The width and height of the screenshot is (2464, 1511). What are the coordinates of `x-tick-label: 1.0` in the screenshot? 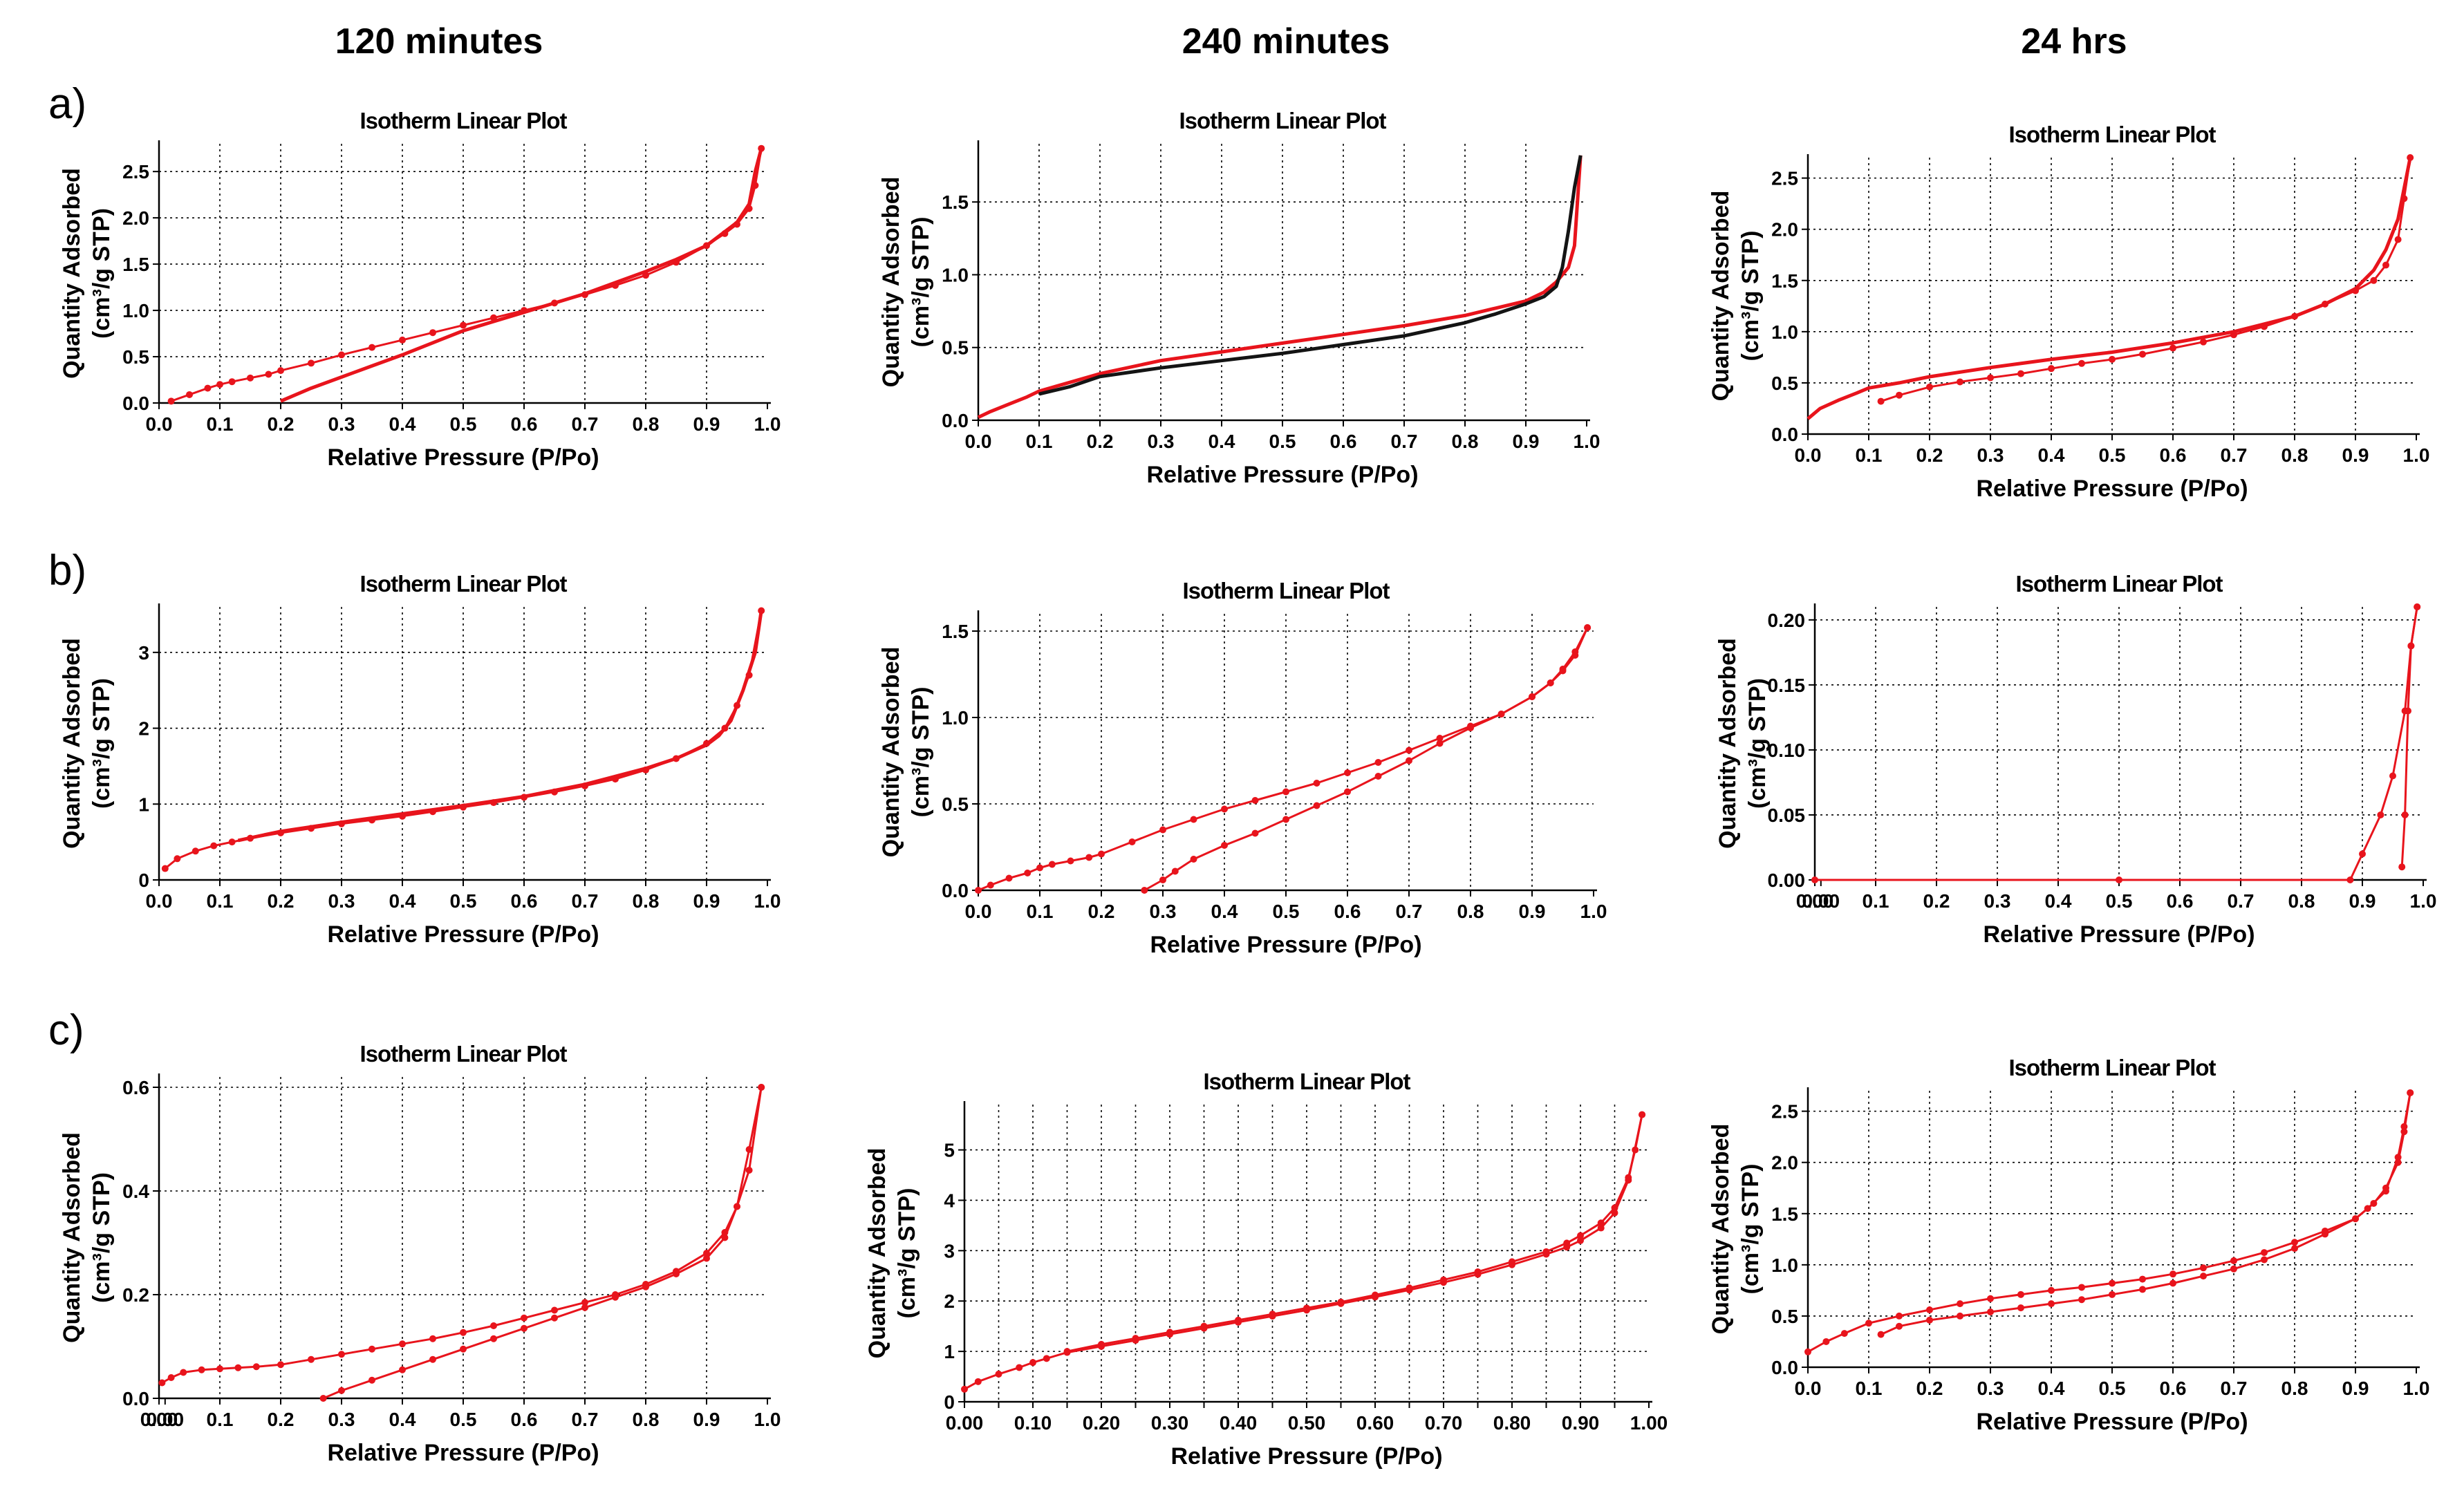 It's located at (2416, 455).